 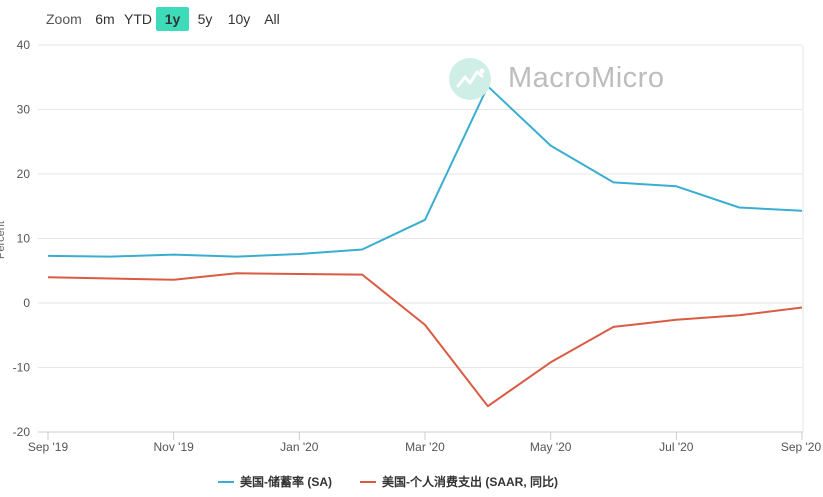 What do you see at coordinates (138, 19) in the screenshot?
I see `zoom-ytd-button: YTD` at bounding box center [138, 19].